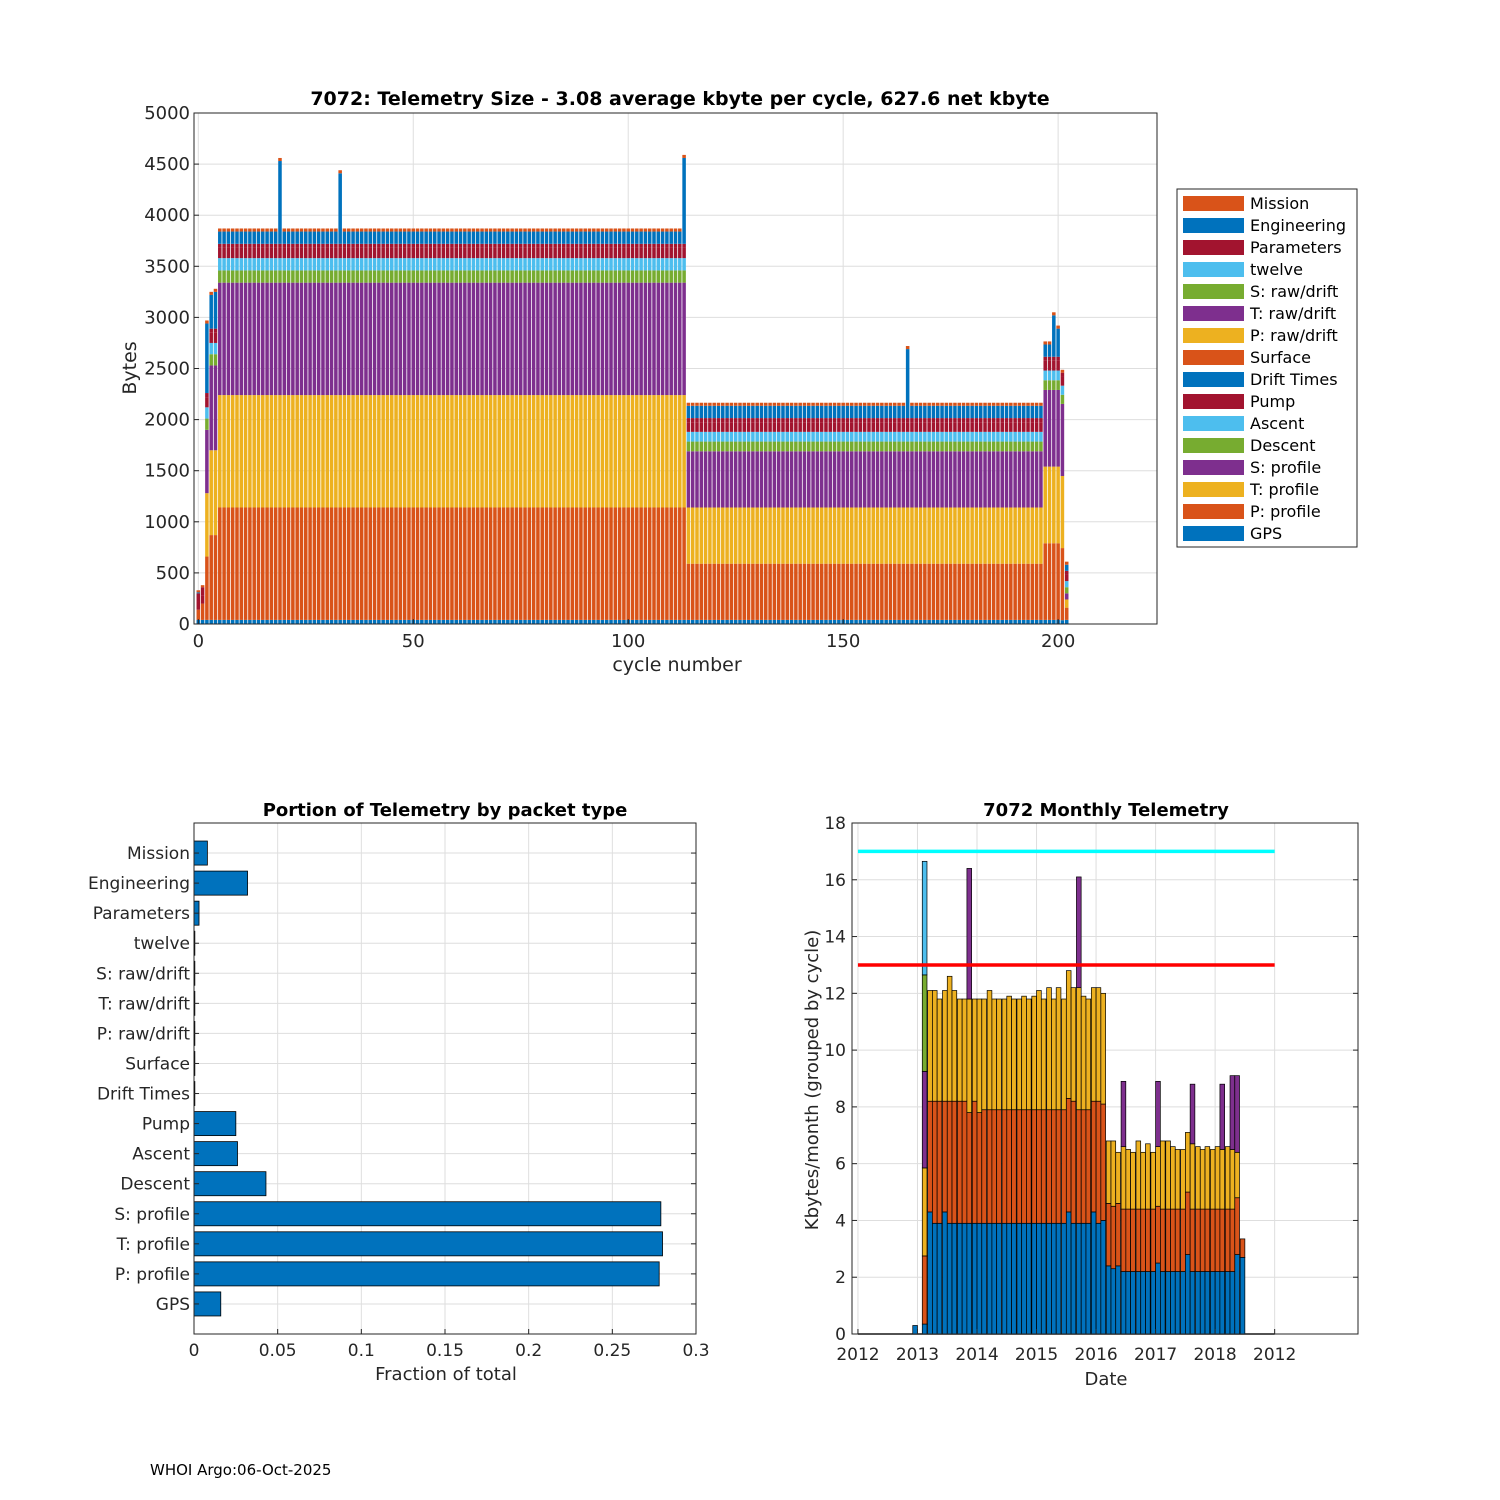 The image size is (1500, 1500). Describe the element at coordinates (1279, 203) in the screenshot. I see `legend-label: Mission` at that location.